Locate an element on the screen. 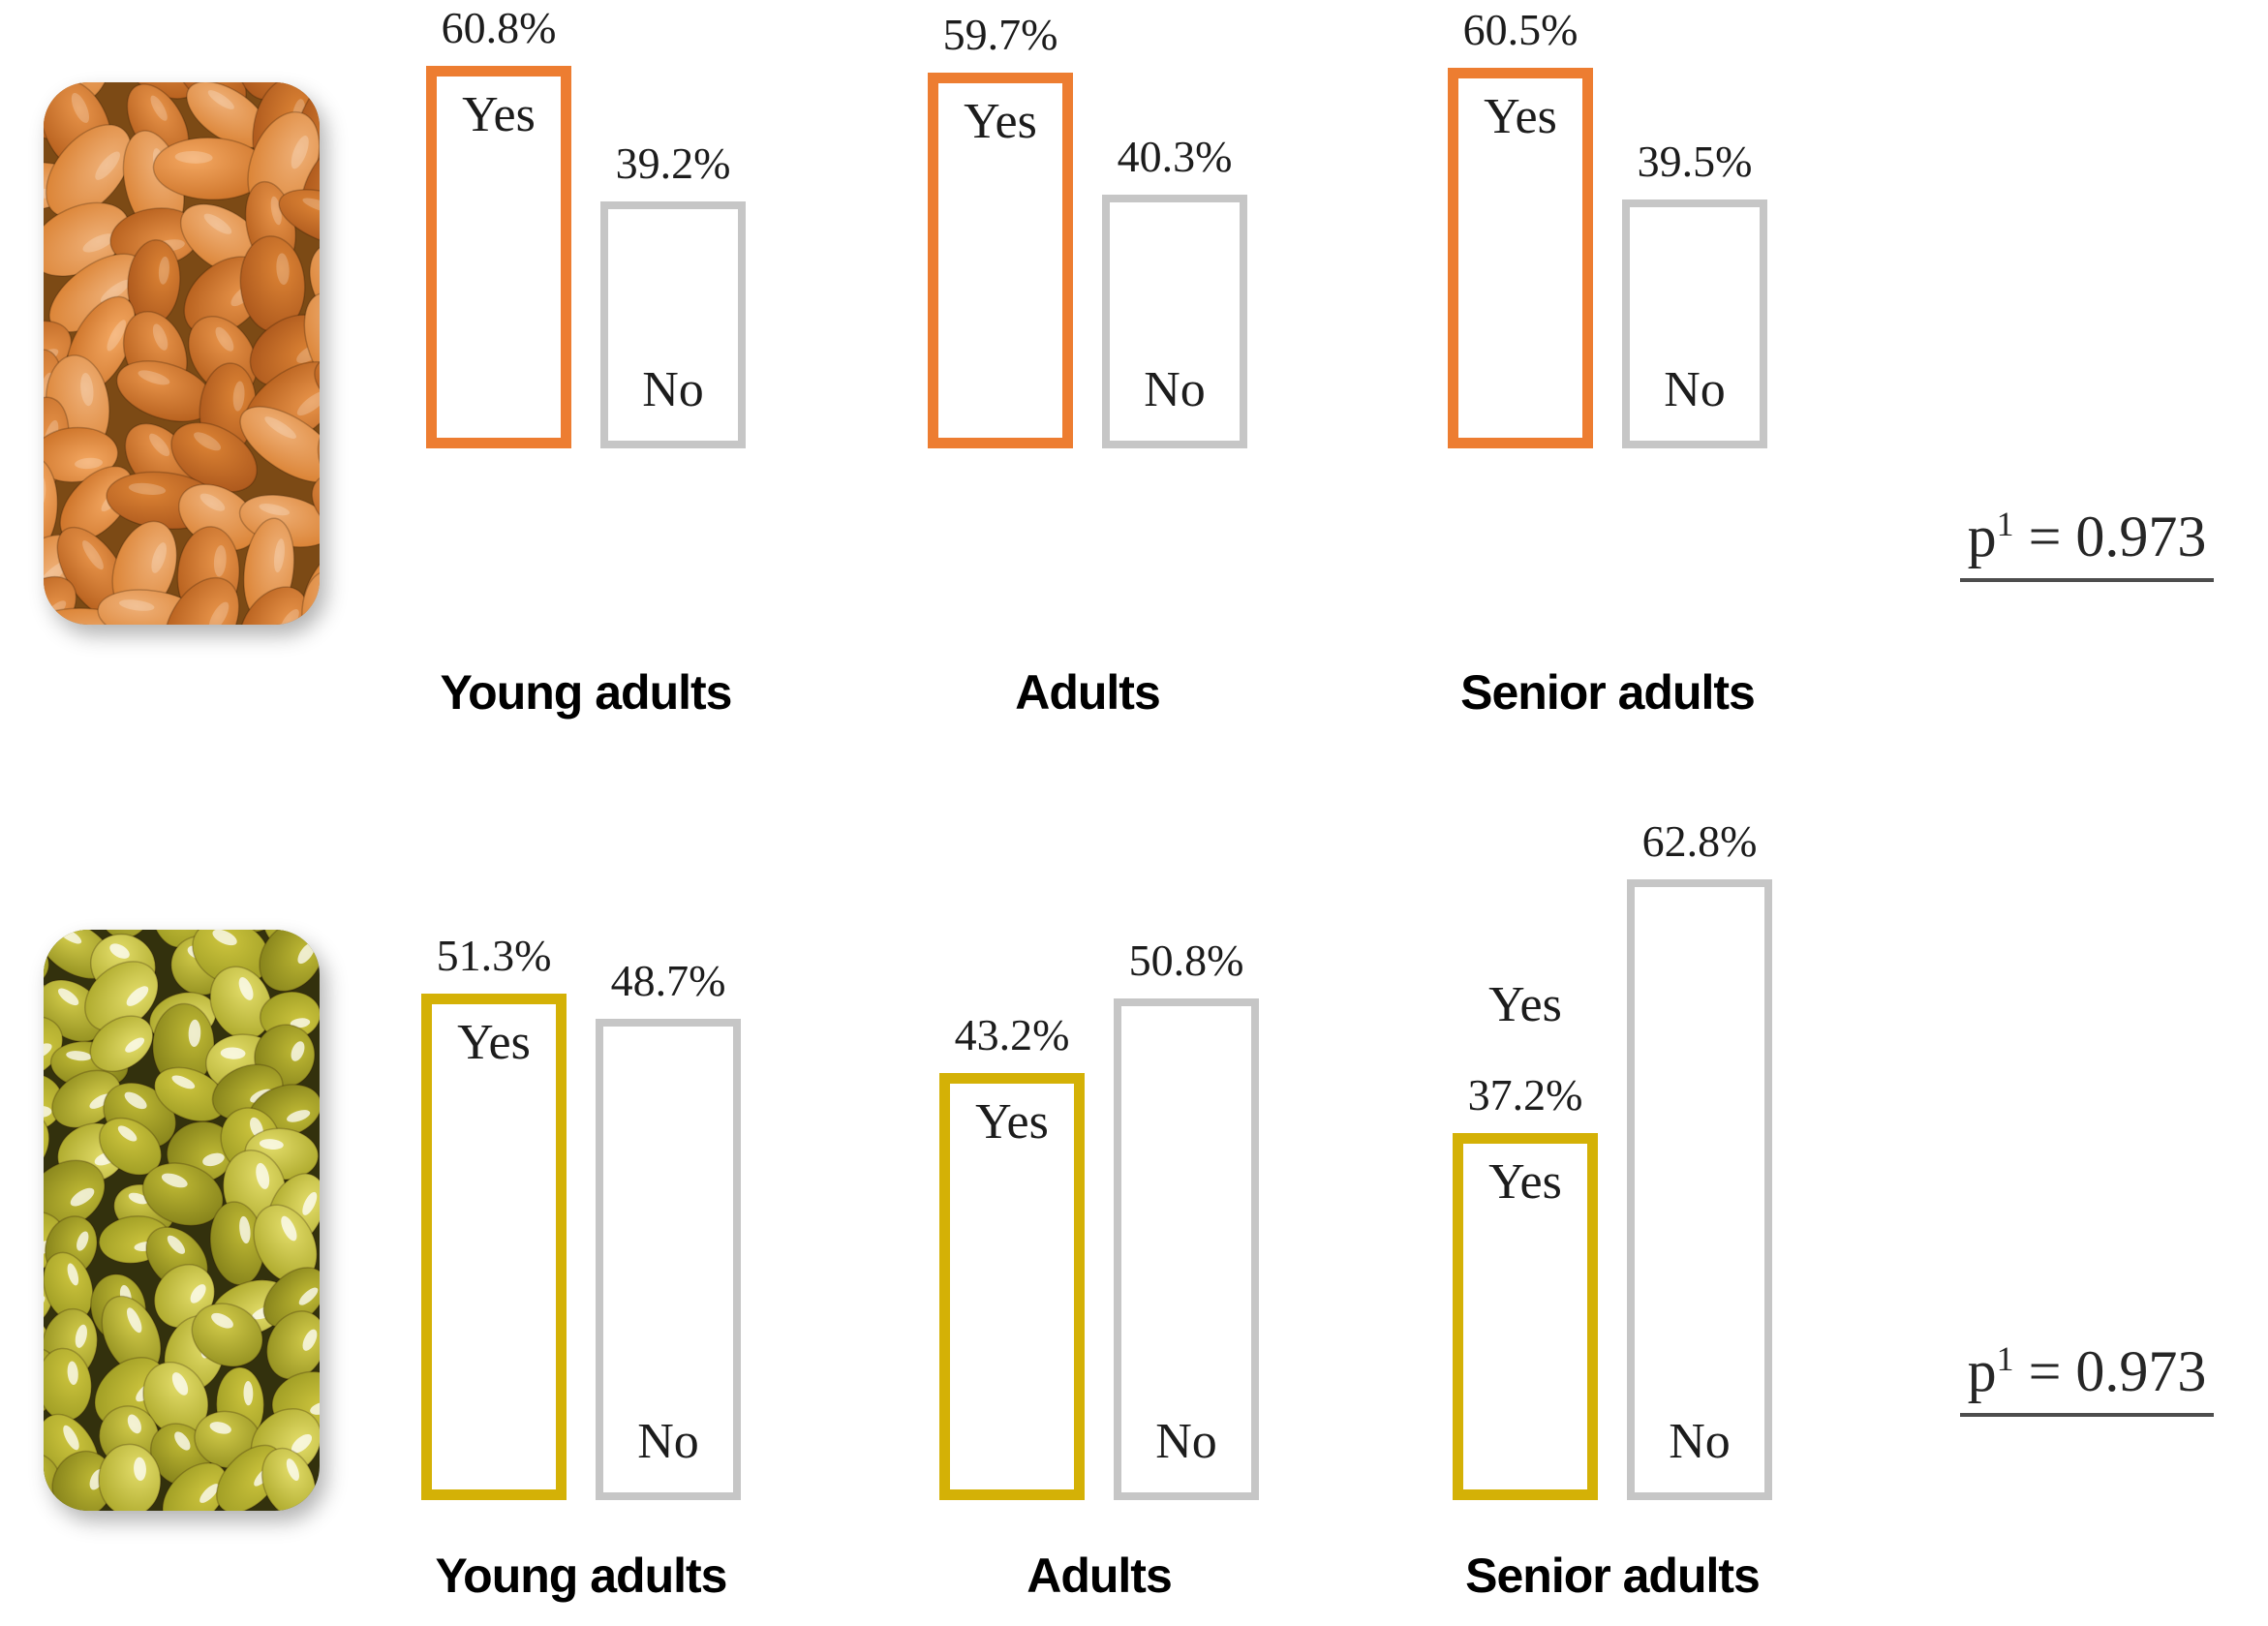 This screenshot has height=1626, width=2268. bar-column-yes: 60.8% Yes is located at coordinates (499, 225).